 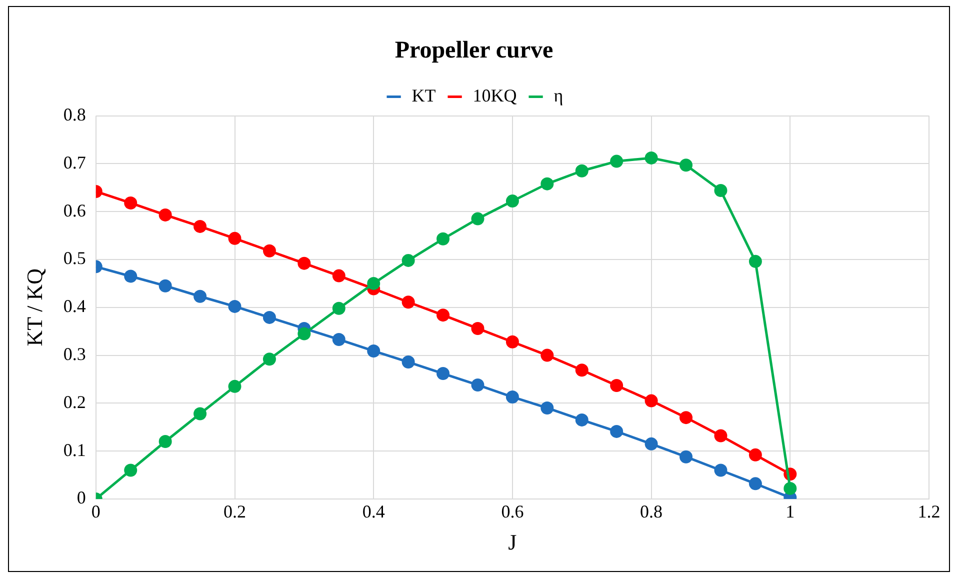 What do you see at coordinates (513, 542) in the screenshot?
I see `x-axis-title: J` at bounding box center [513, 542].